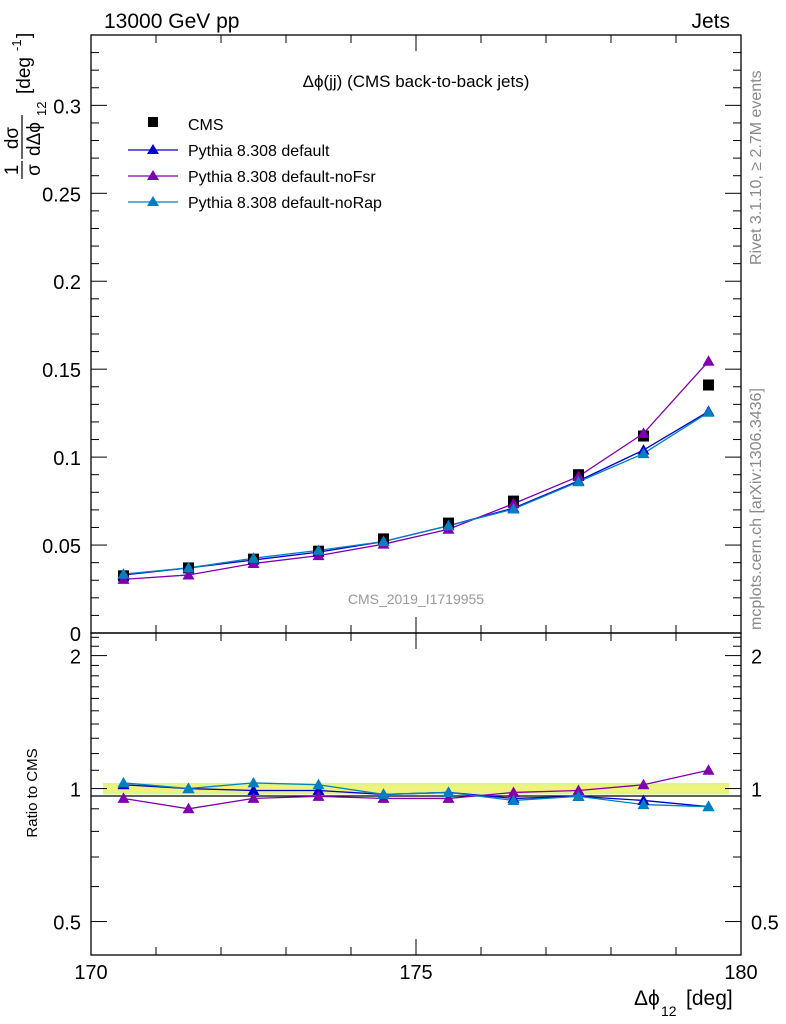  Describe the element at coordinates (75, 658) in the screenshot. I see `ratio-y-tick-label-left: 2` at that location.